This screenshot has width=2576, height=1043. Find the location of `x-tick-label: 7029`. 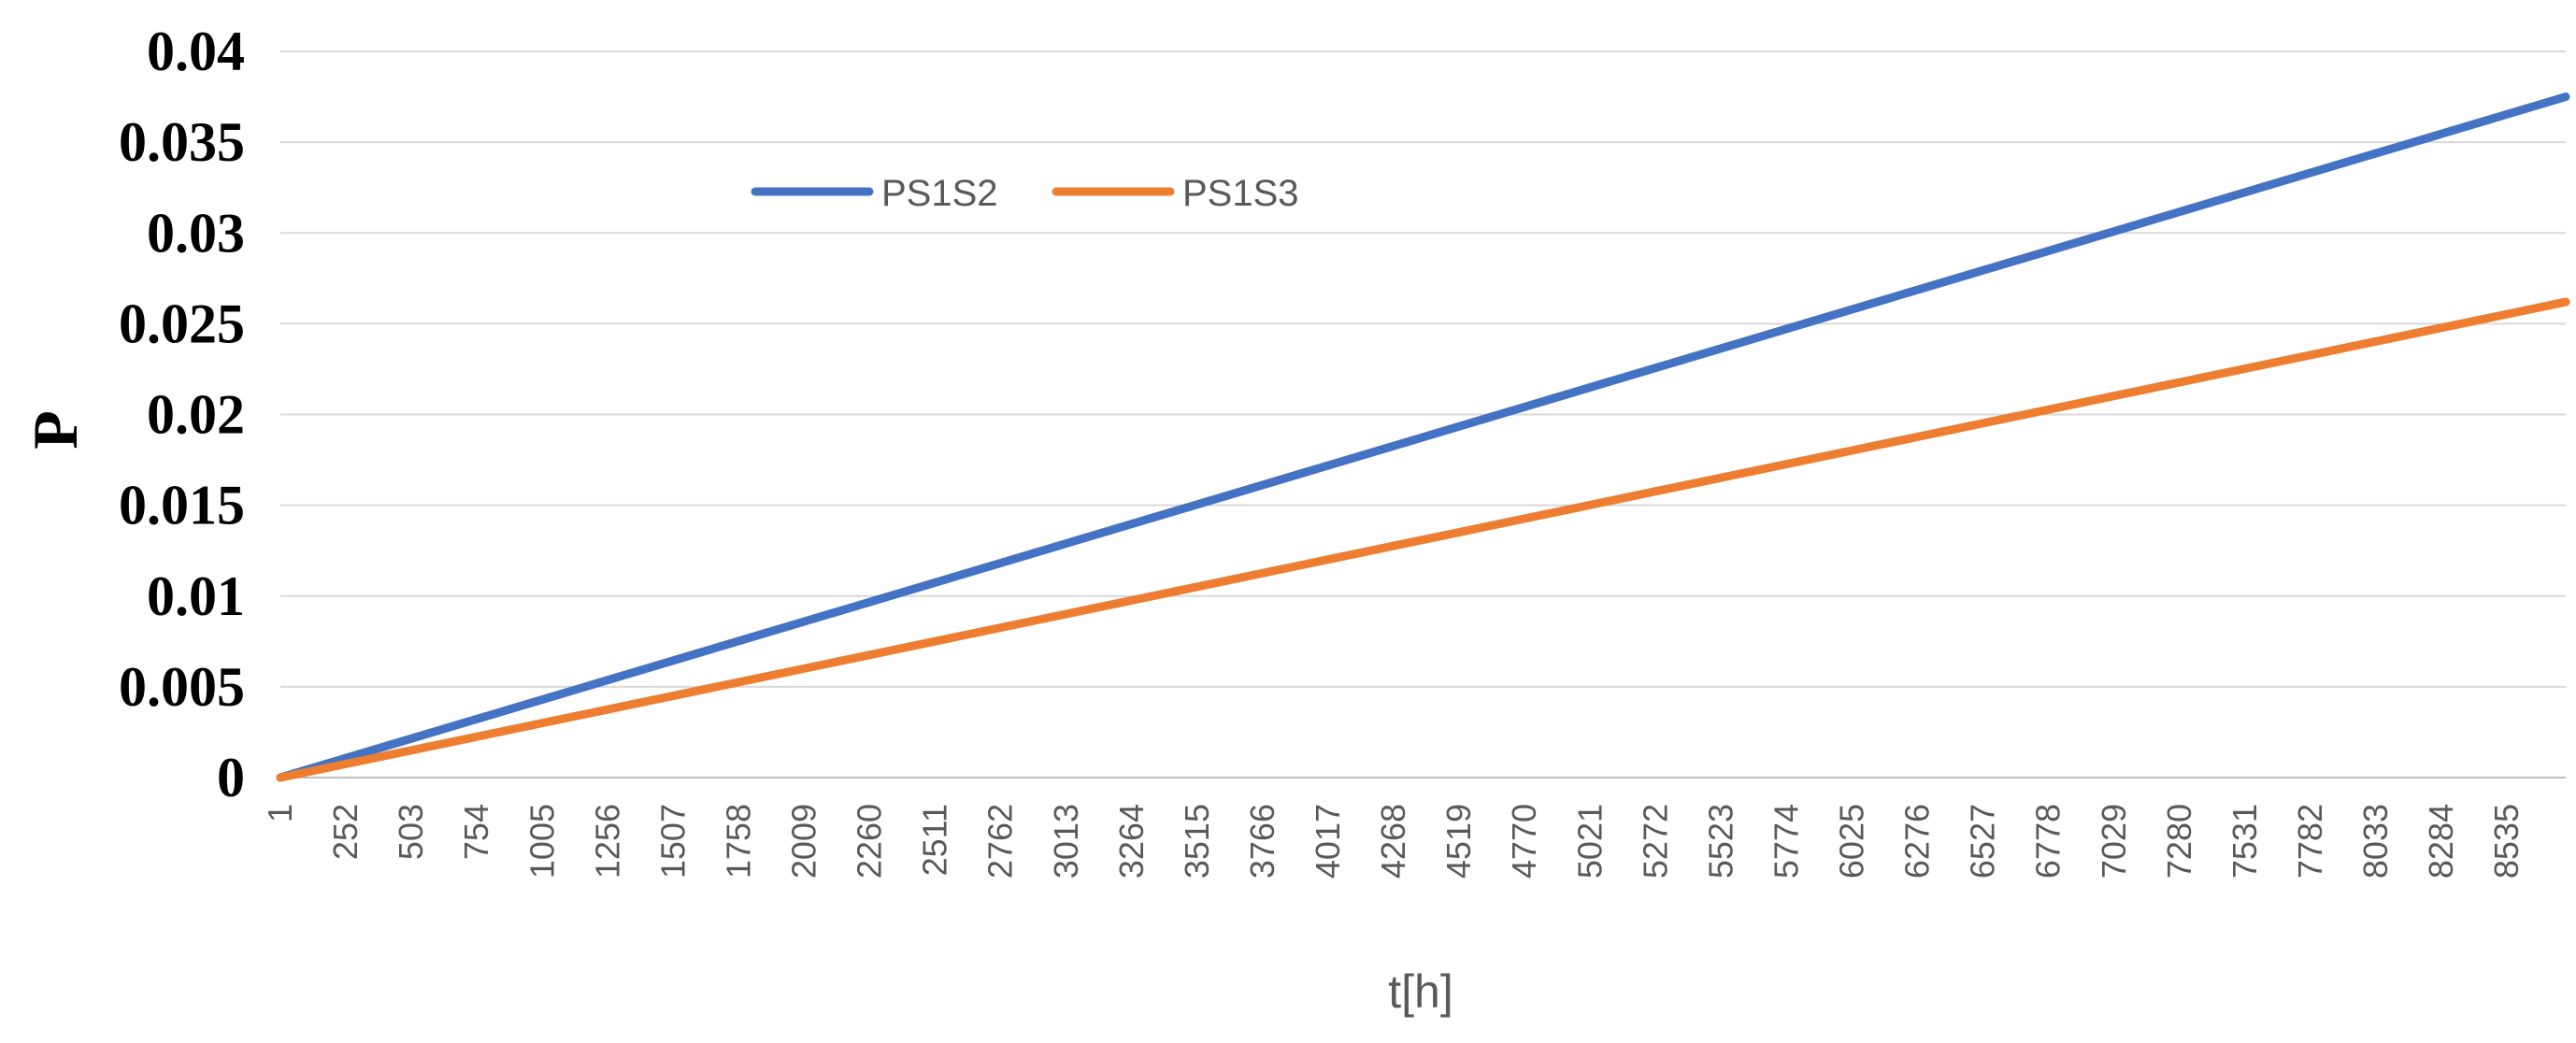

x-tick-label: 7029 is located at coordinates (2114, 841).